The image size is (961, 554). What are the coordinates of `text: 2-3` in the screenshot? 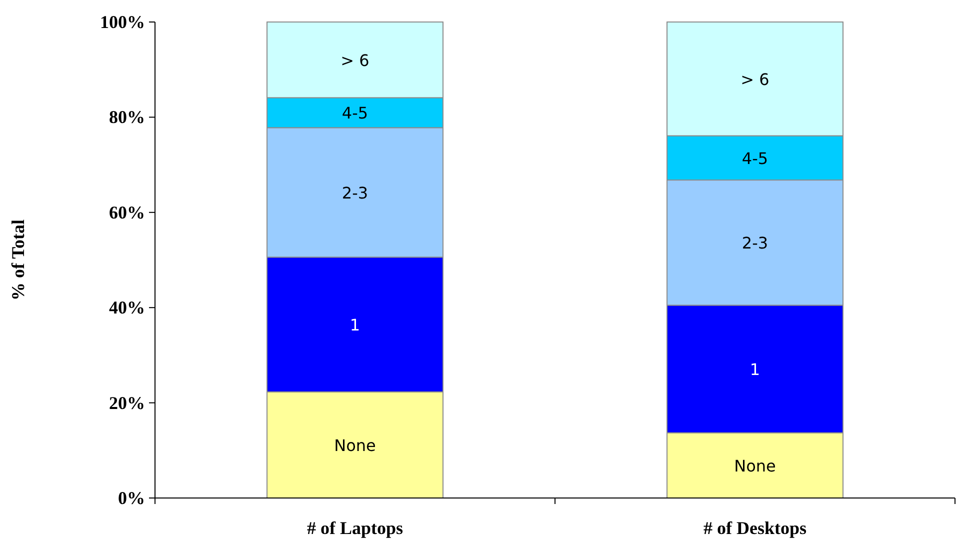 It's located at (355, 192).